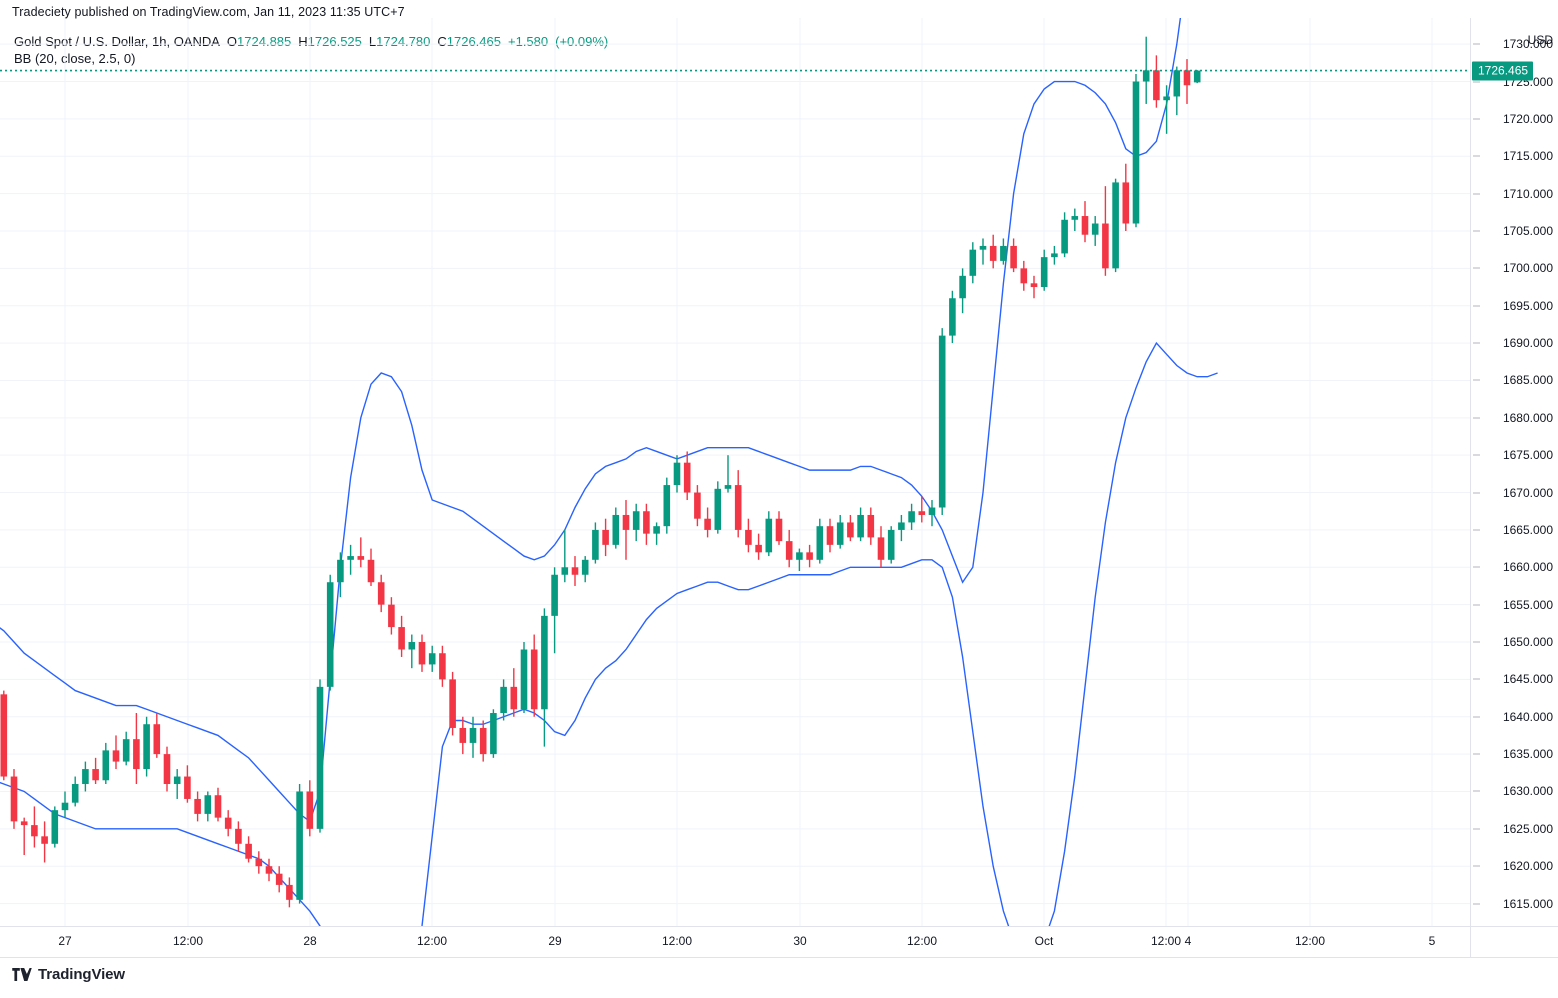  Describe the element at coordinates (232, 41) in the screenshot. I see `legend-open-label: O` at that location.